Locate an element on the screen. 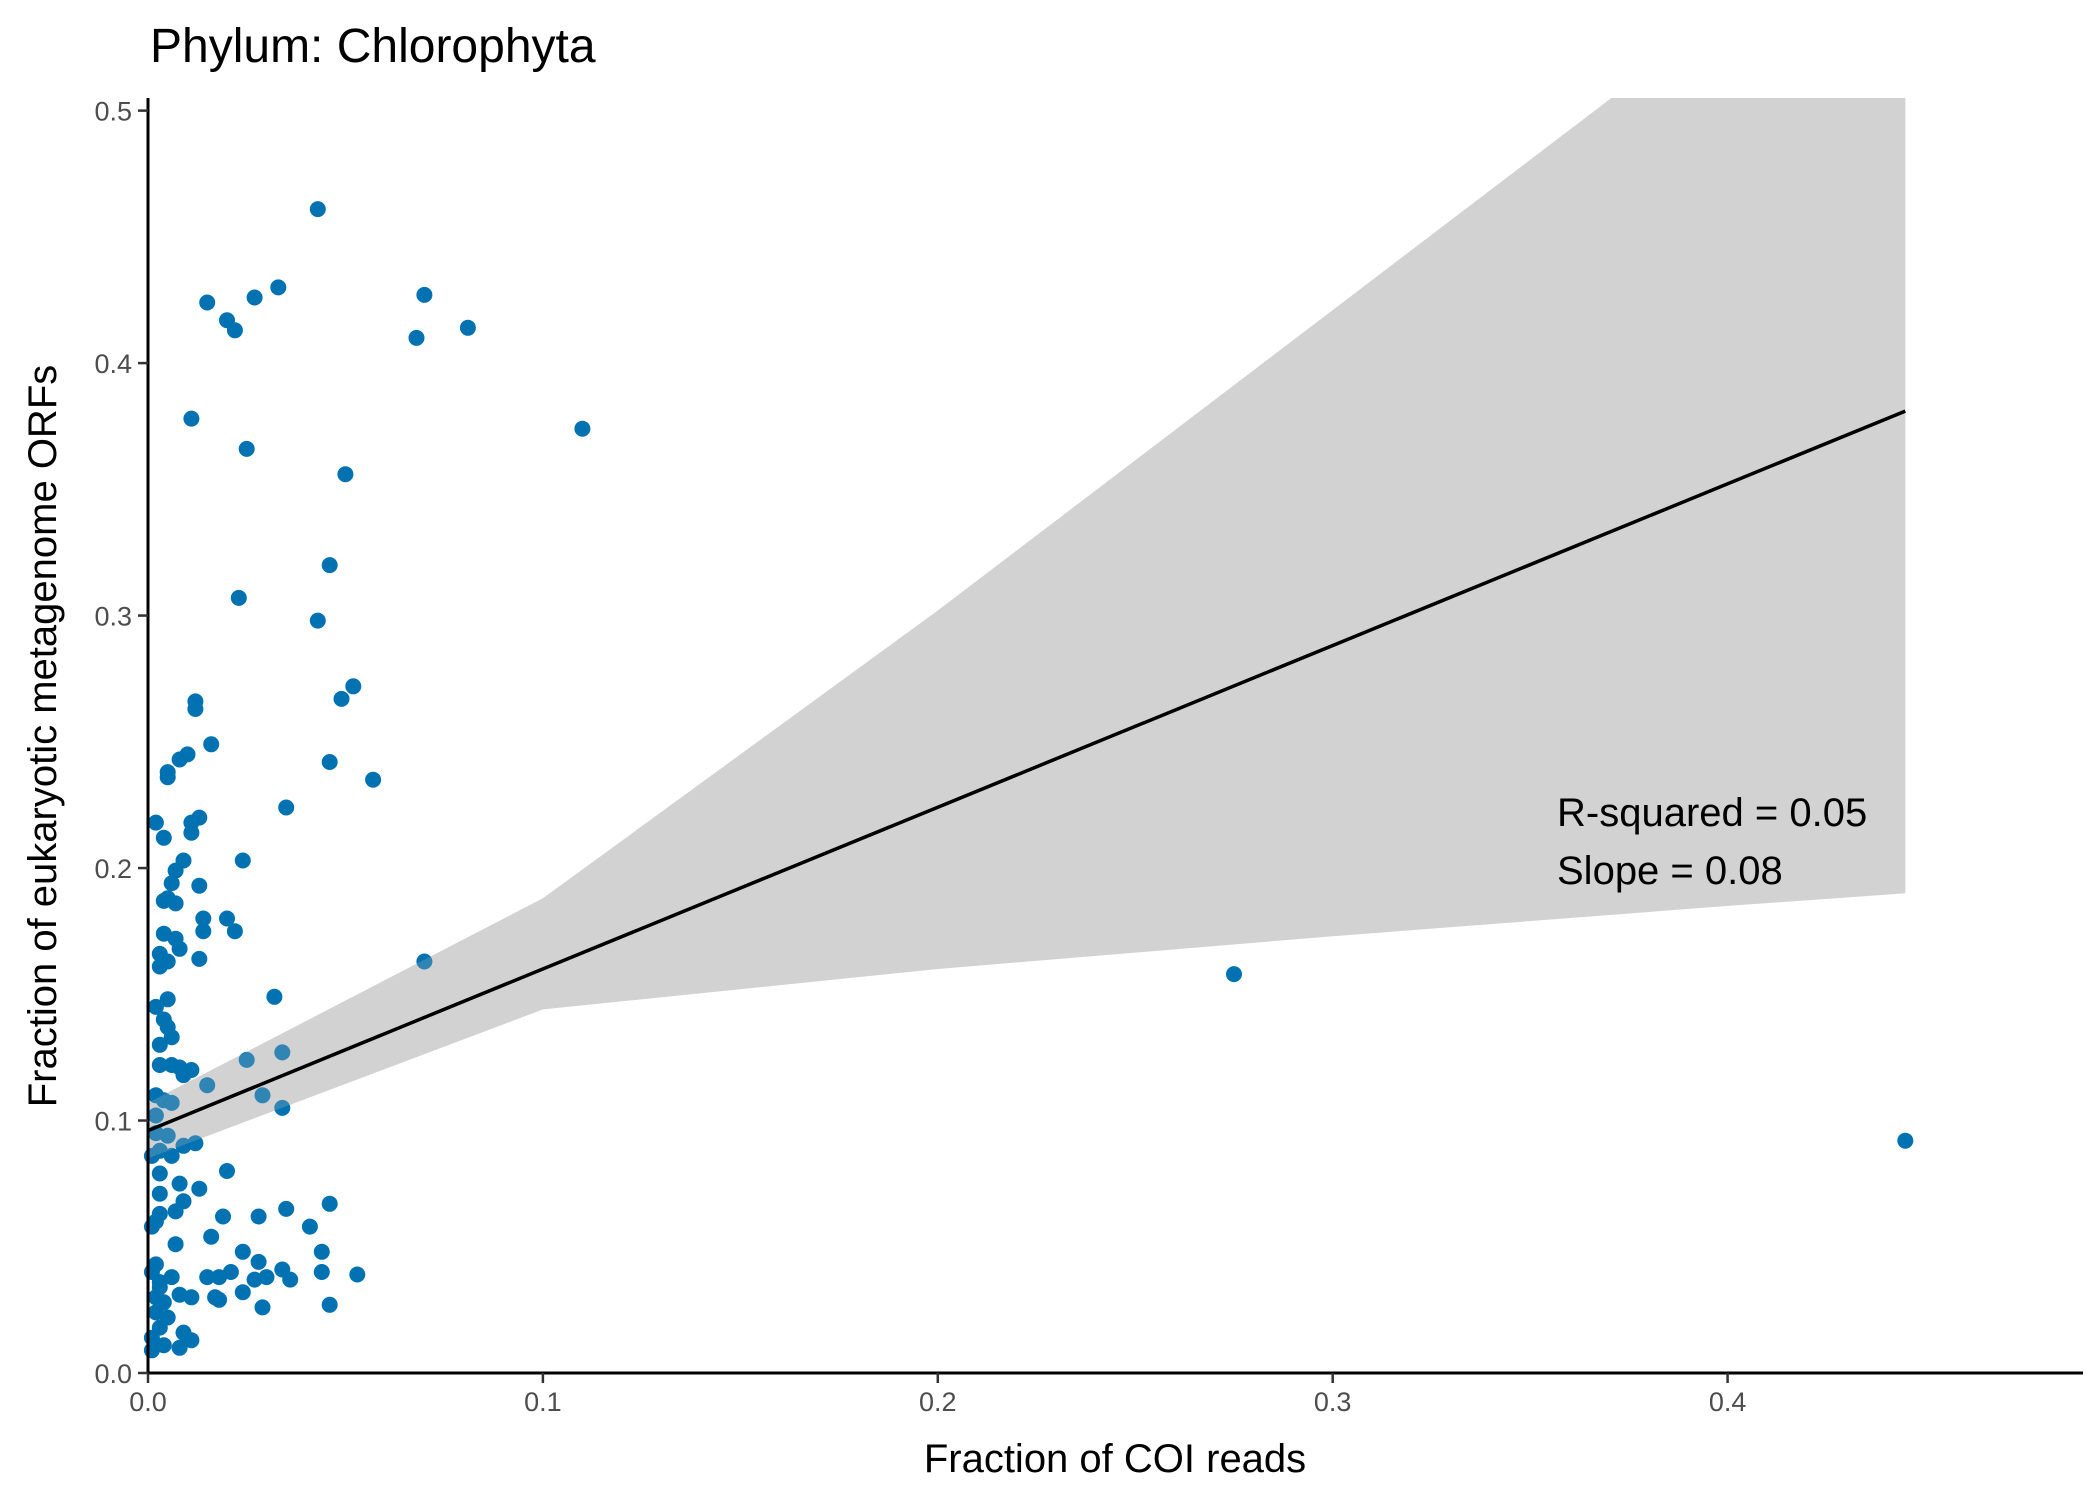 This screenshot has height=1505, width=2100. y-tick-label: 0.4 is located at coordinates (113, 364).